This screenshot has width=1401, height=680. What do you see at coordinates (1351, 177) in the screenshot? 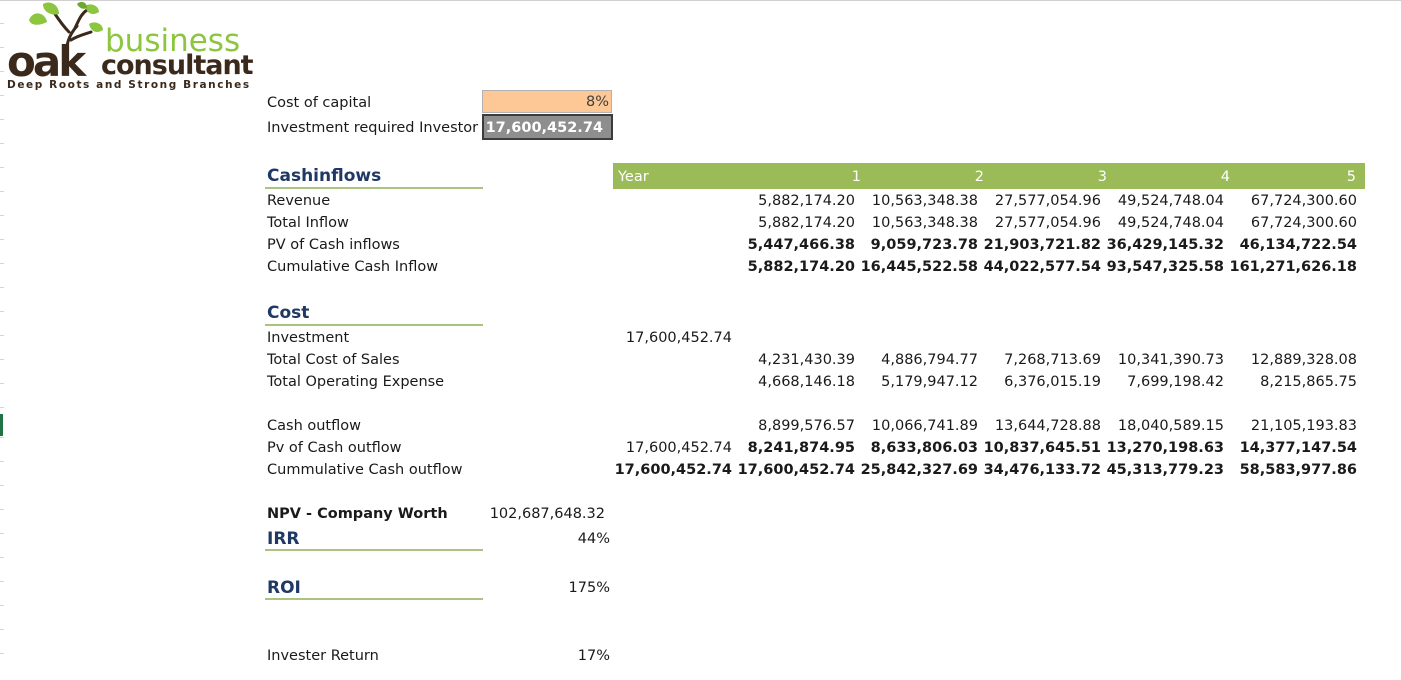
I see `year-5-header: 5` at bounding box center [1351, 177].